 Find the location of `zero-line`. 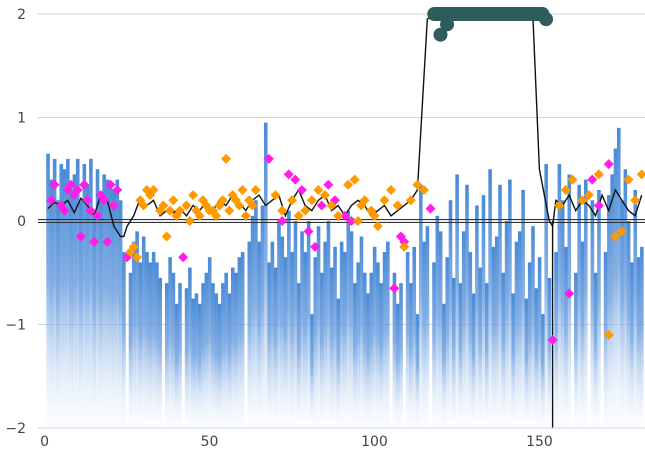

zero-line is located at coordinates (341, 221).